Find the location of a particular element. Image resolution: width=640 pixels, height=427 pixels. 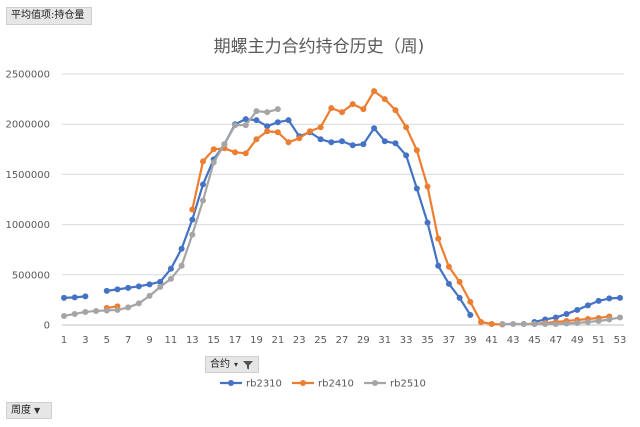

x-tick-label: 25 is located at coordinates (320, 340).